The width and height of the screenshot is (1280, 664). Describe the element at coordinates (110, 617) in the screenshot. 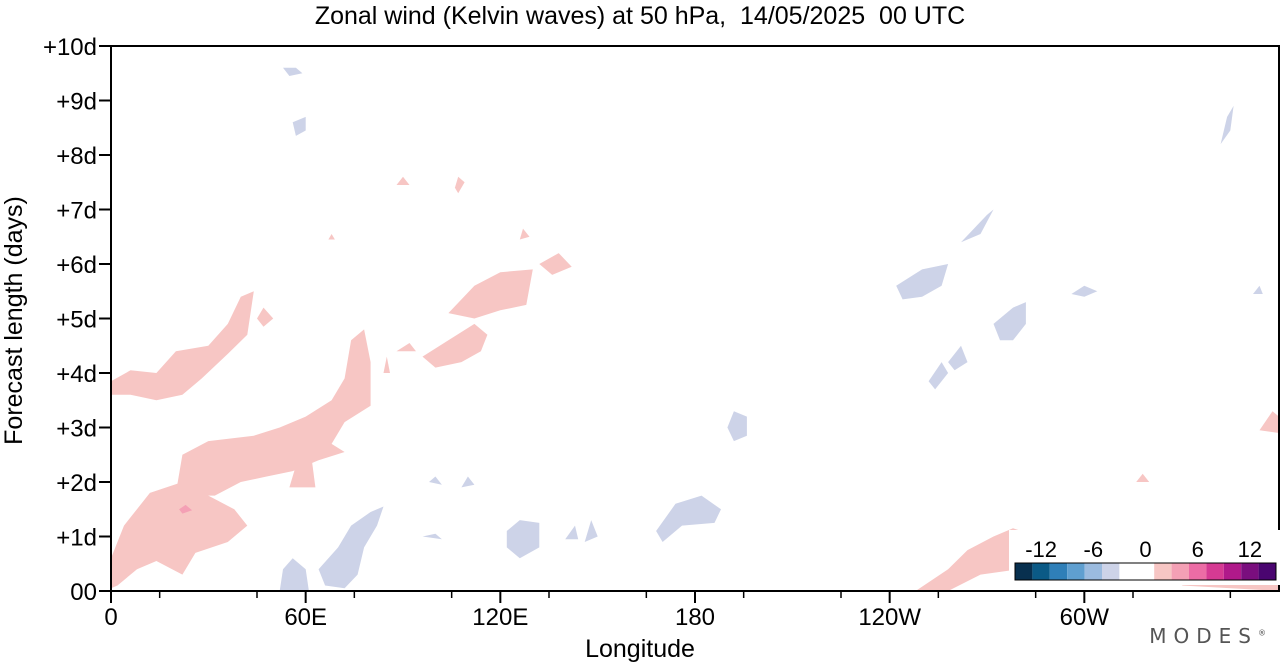

I see `x-tick-label: 0` at that location.